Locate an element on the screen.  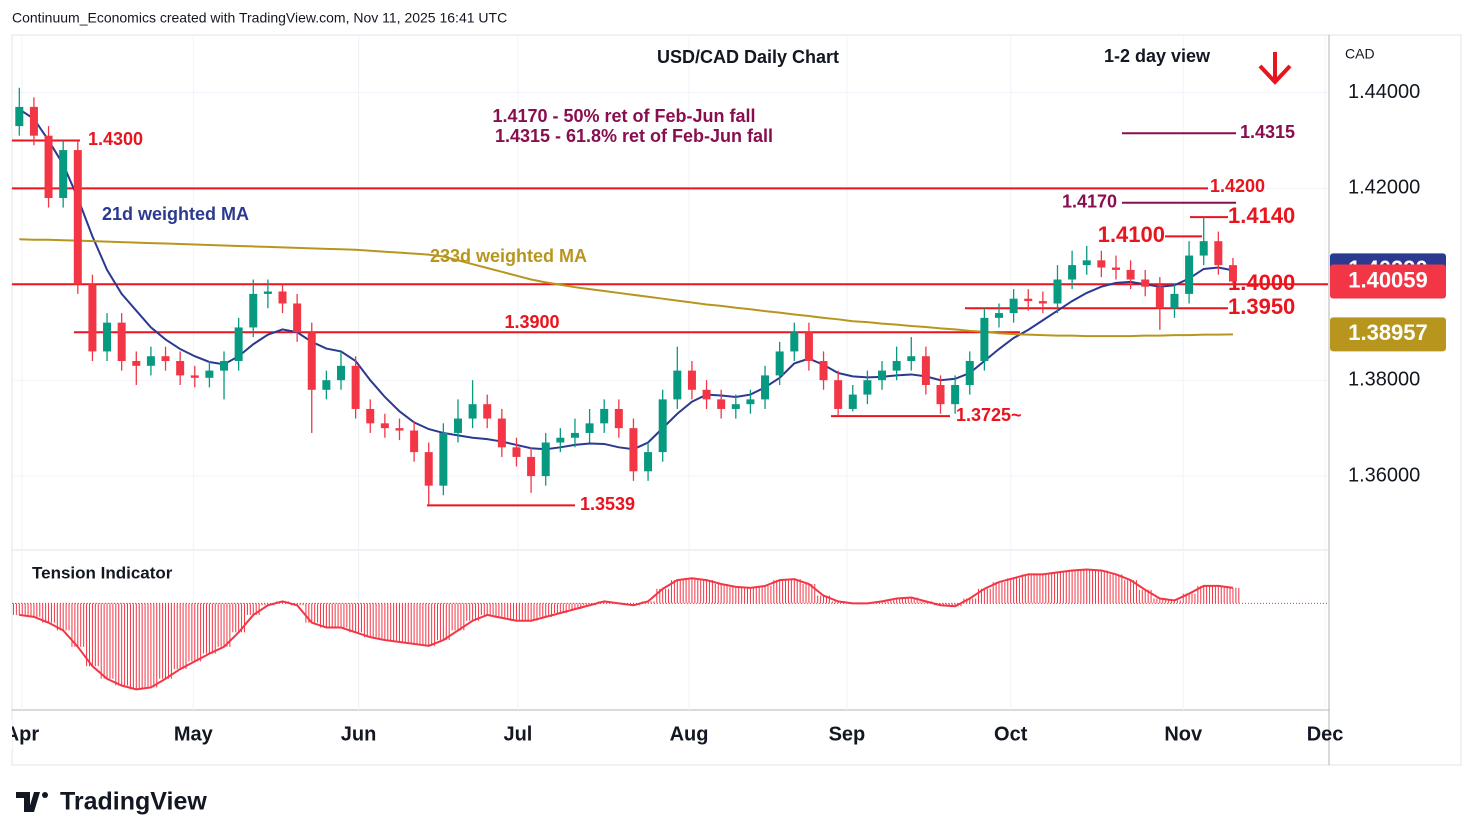
subtitle: 1-2 day view is located at coordinates (1157, 56).